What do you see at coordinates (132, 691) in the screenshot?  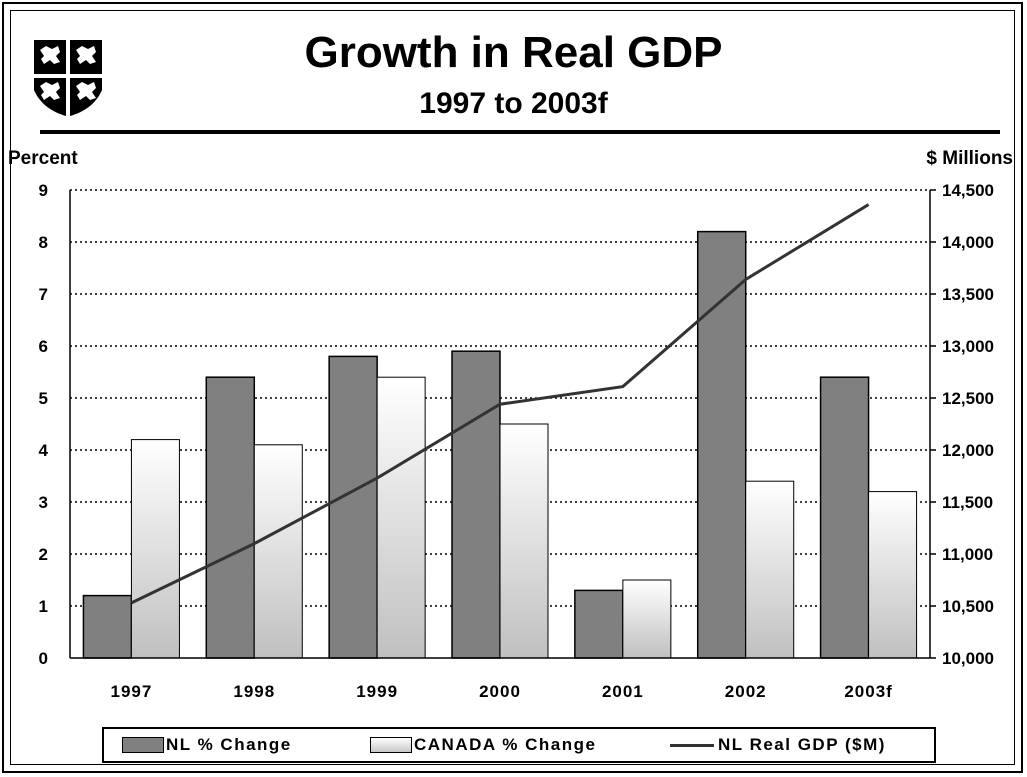 I see `x-tick-label: 1997` at bounding box center [132, 691].